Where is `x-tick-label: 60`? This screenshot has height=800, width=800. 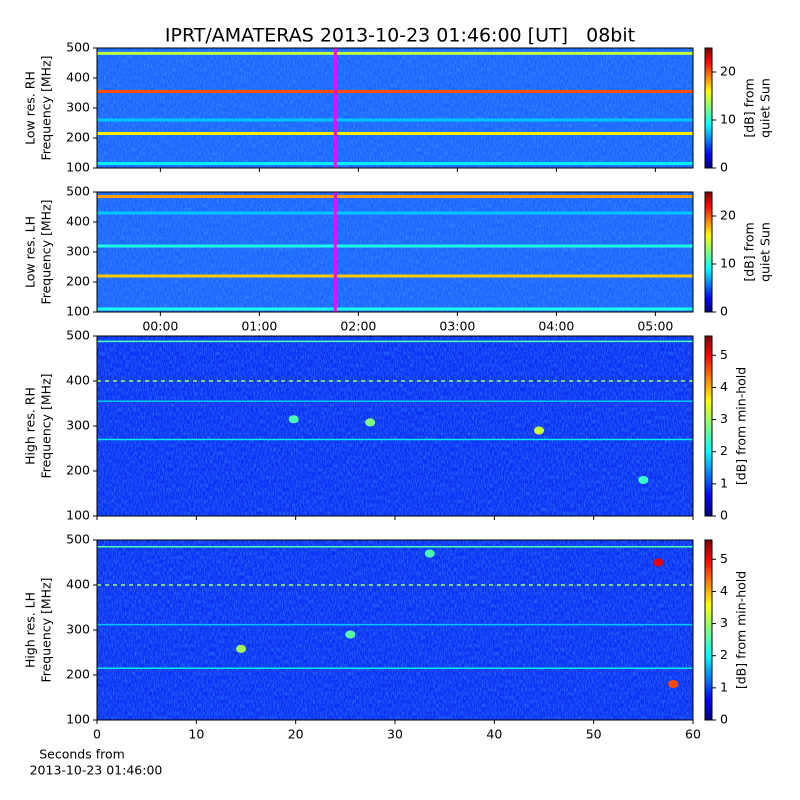
x-tick-label: 60 is located at coordinates (693, 734).